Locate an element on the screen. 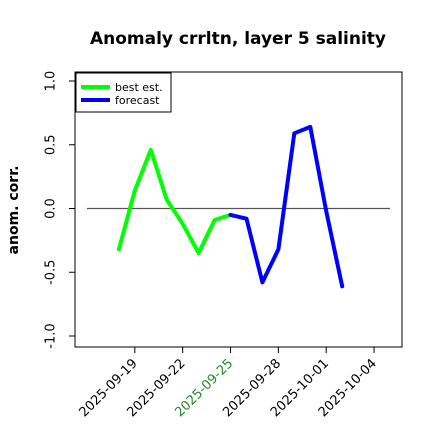 This screenshot has height=440, width=440. legend-box is located at coordinates (123, 92).